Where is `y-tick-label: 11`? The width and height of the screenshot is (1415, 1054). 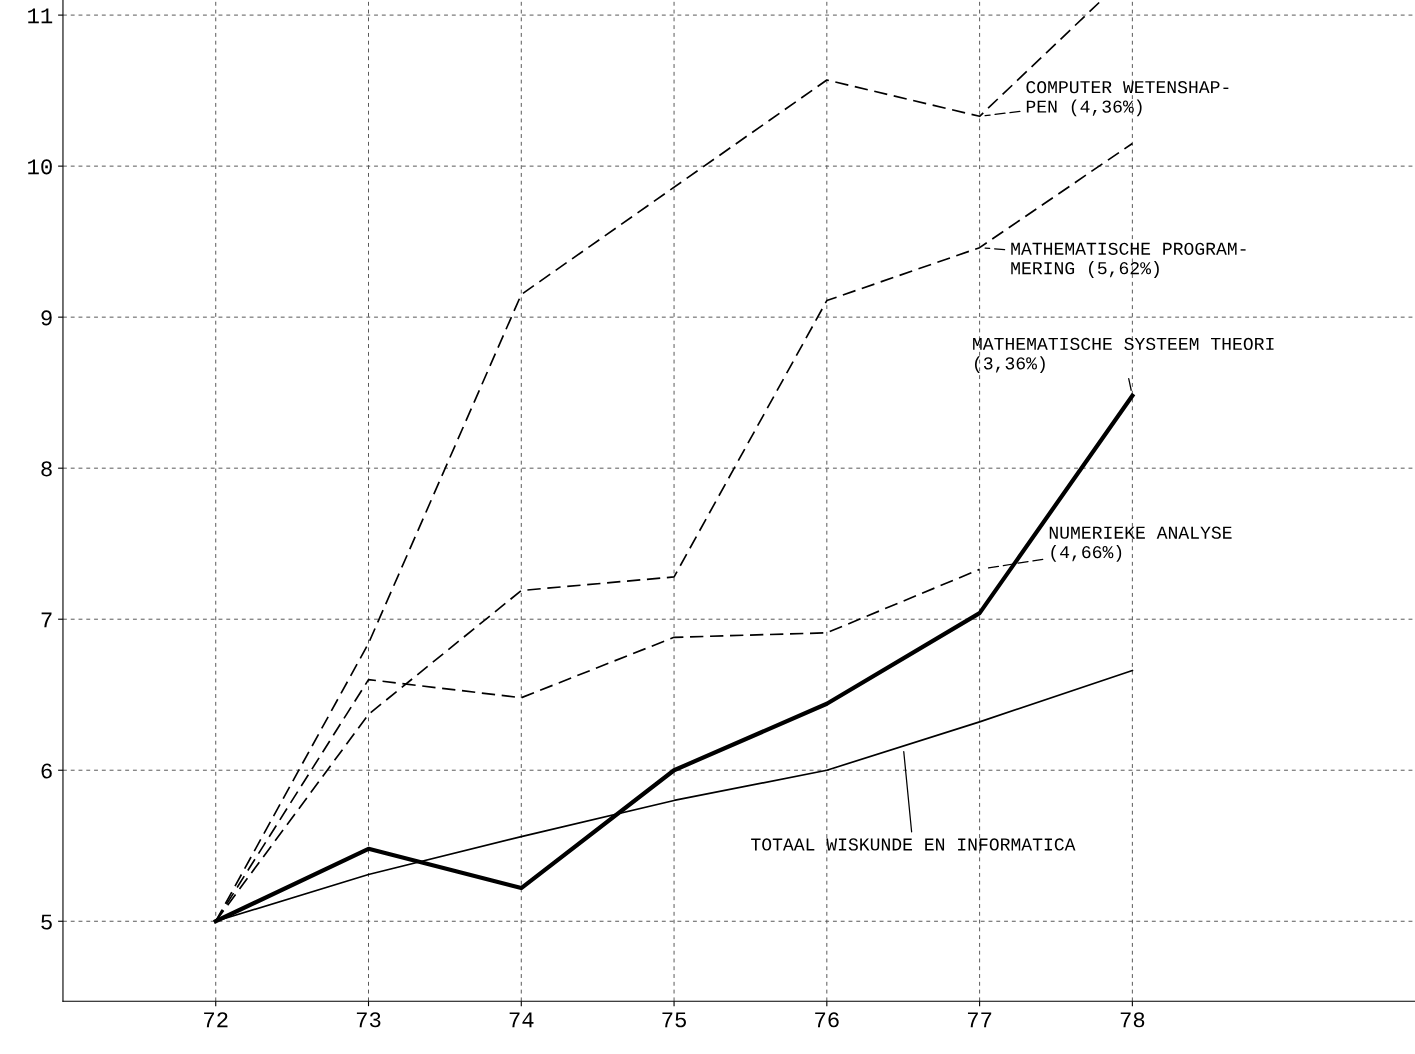 y-tick-label: 11 is located at coordinates (40, 16).